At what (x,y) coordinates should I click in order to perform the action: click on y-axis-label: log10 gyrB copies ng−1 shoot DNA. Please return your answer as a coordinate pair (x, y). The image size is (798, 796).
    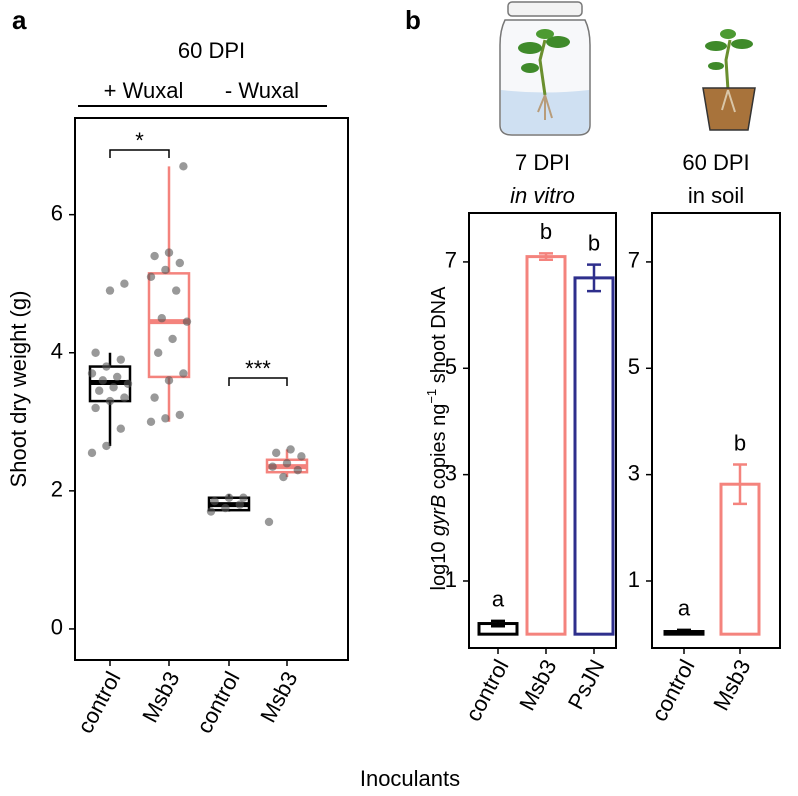
    Looking at the image, I should click on (437, 438).